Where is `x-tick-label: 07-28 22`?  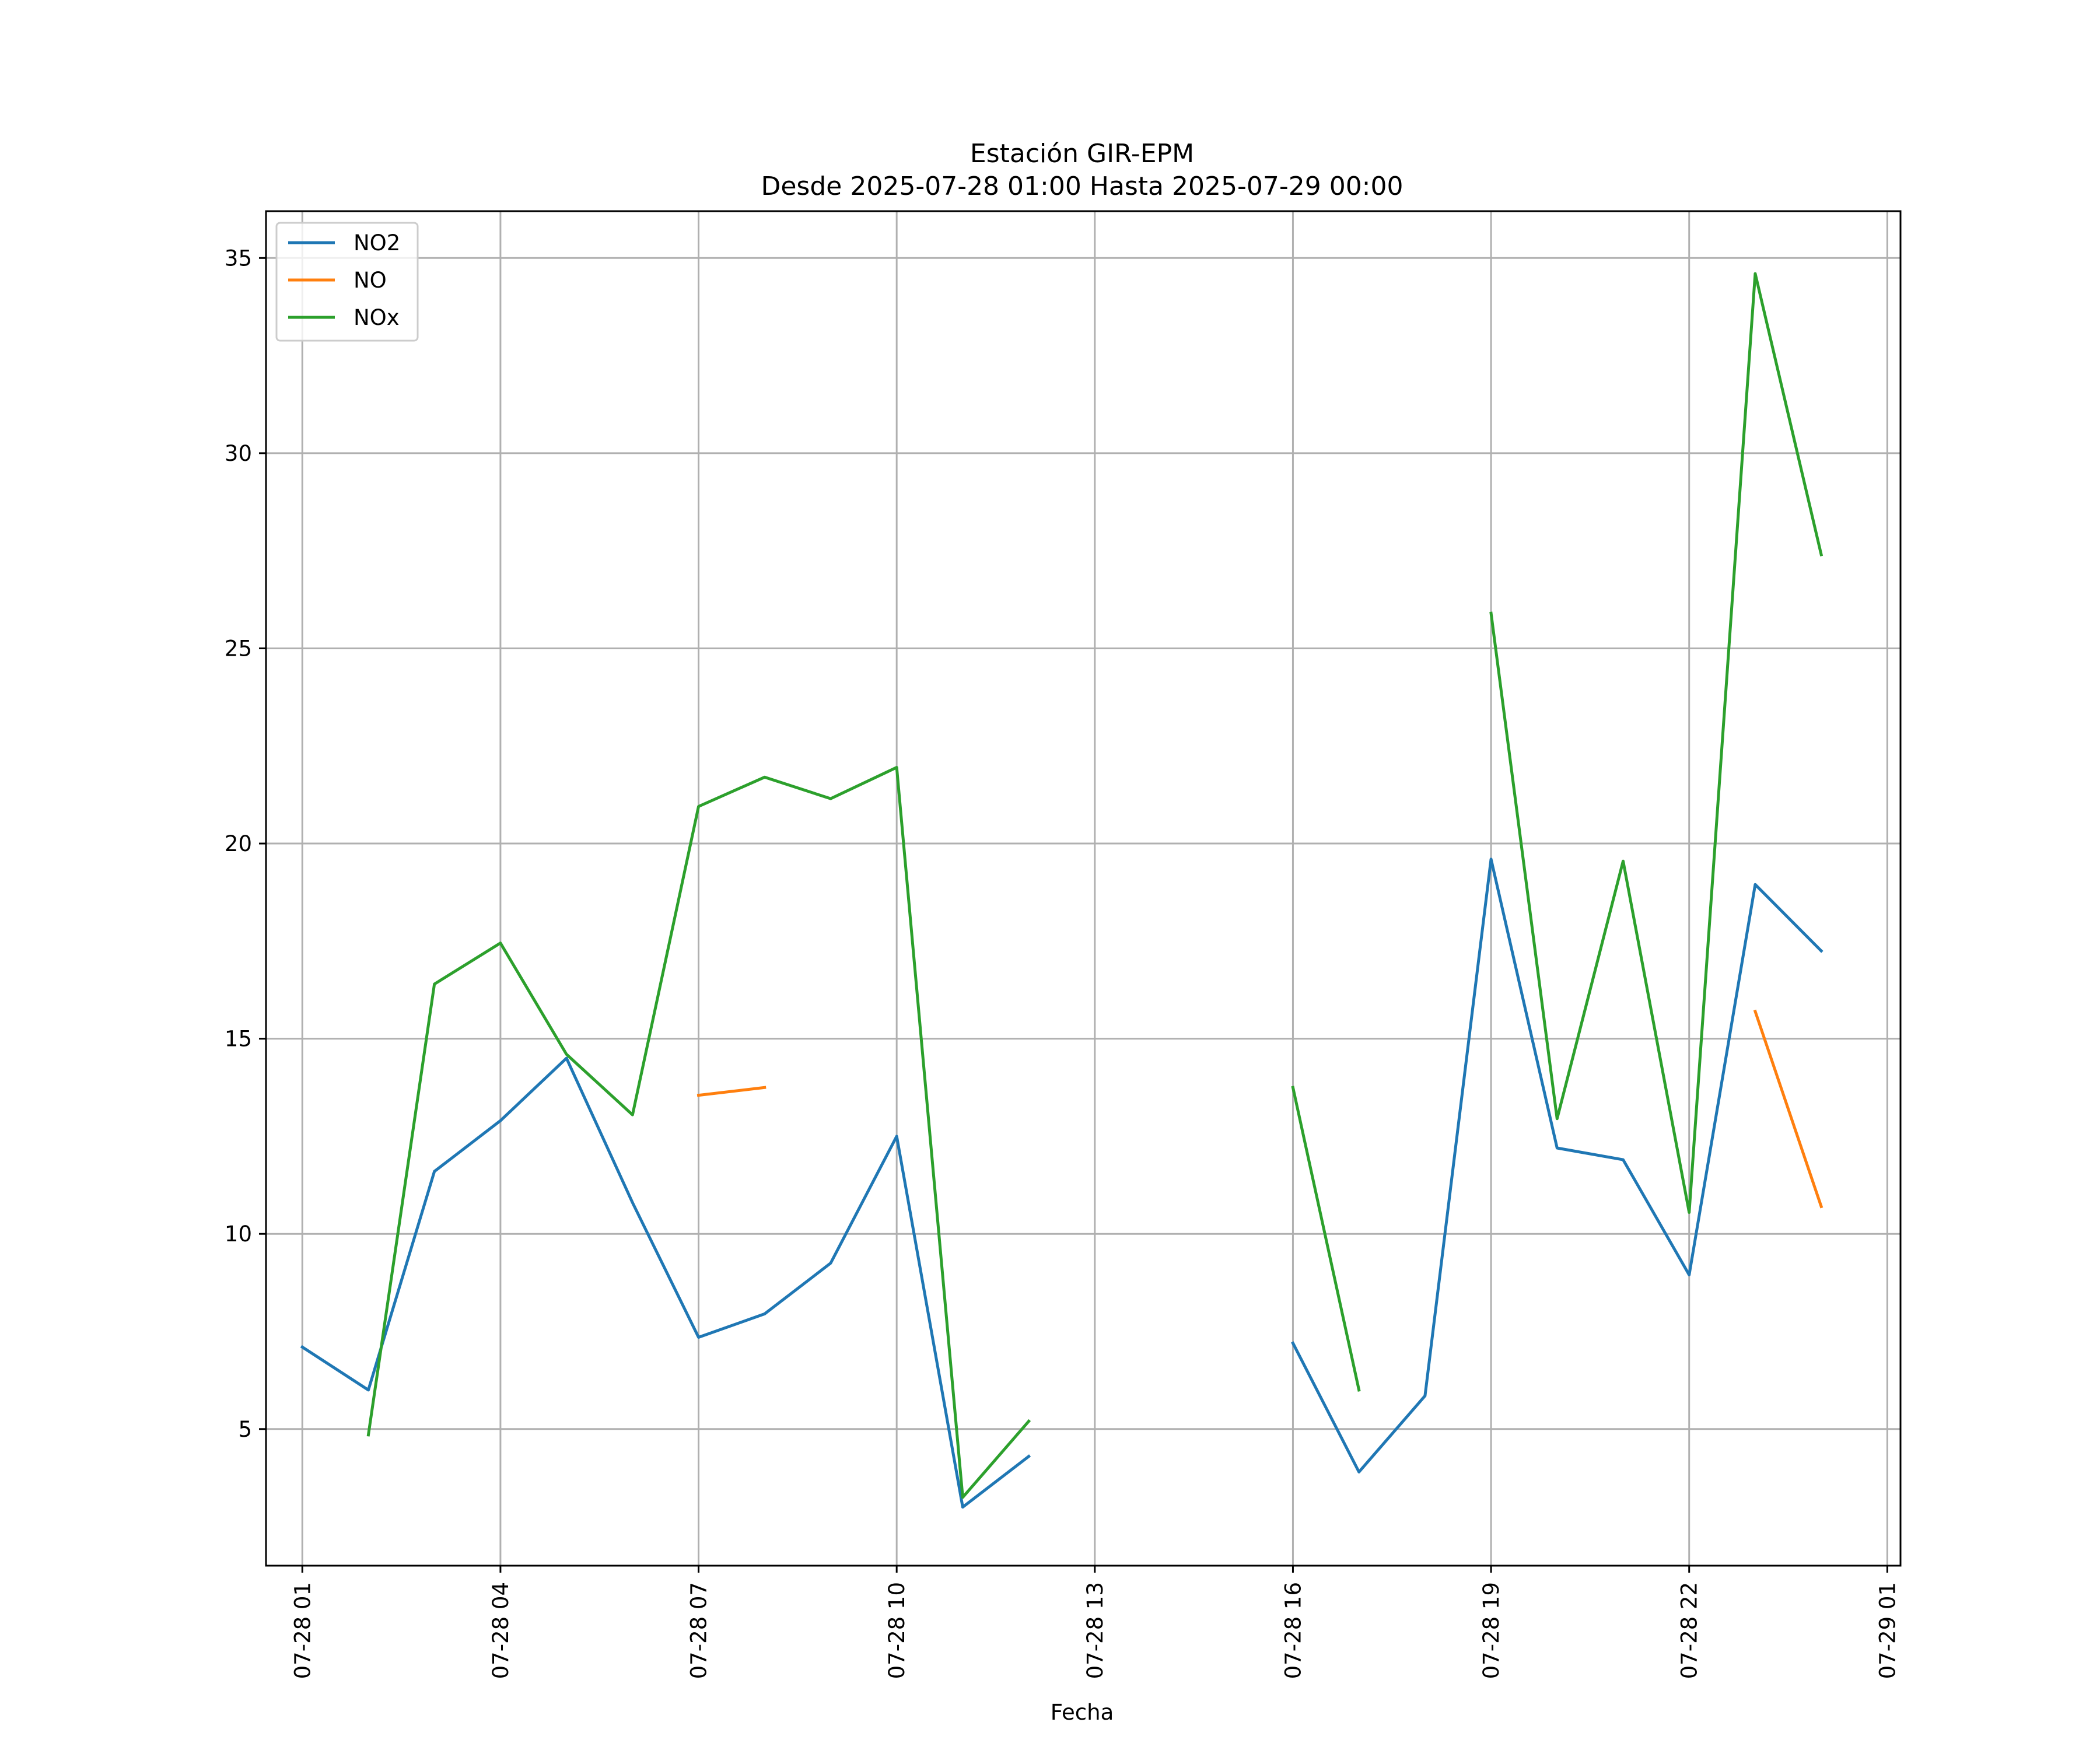 x-tick-label: 07-28 22 is located at coordinates (1689, 1630).